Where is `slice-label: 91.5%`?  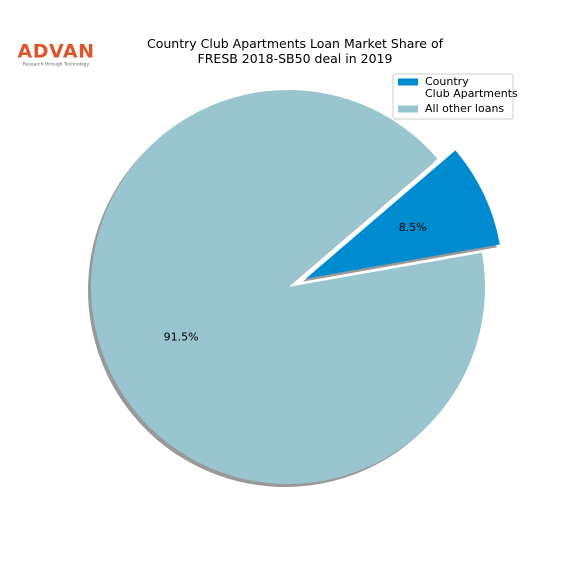 slice-label: 91.5% is located at coordinates (181, 337).